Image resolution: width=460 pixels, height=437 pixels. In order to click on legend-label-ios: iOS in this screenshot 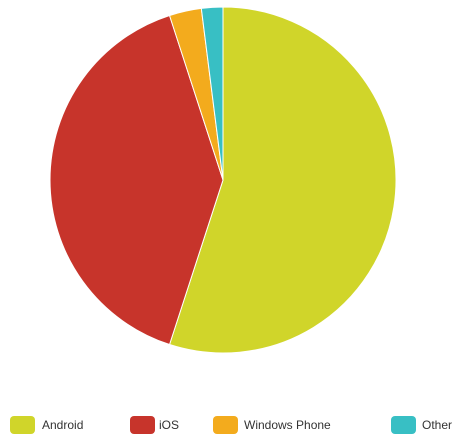, I will do `click(169, 425)`.